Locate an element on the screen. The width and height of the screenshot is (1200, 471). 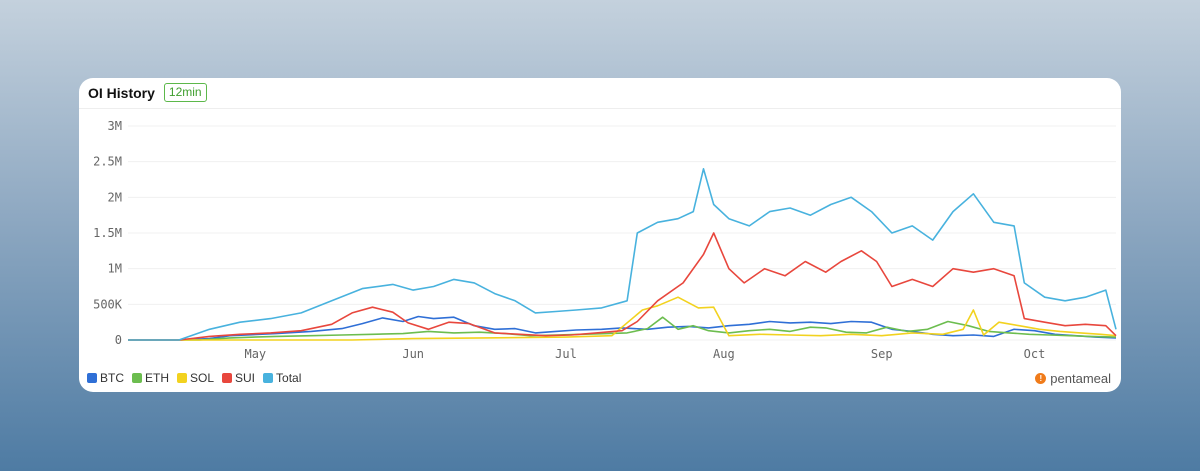
legend-item-sui: SUI is located at coordinates (238, 378).